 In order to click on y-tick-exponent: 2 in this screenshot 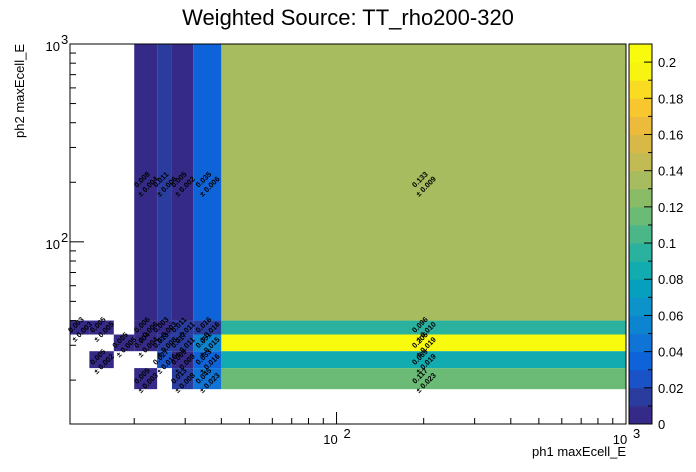, I will do `click(64, 237)`.